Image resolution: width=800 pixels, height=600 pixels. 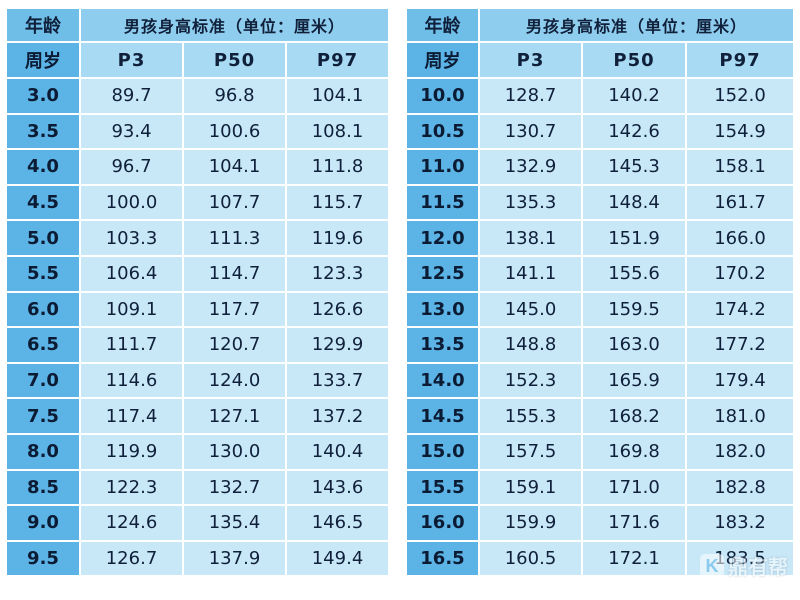 What do you see at coordinates (235, 381) in the screenshot?
I see `p50-value: 124.0` at bounding box center [235, 381].